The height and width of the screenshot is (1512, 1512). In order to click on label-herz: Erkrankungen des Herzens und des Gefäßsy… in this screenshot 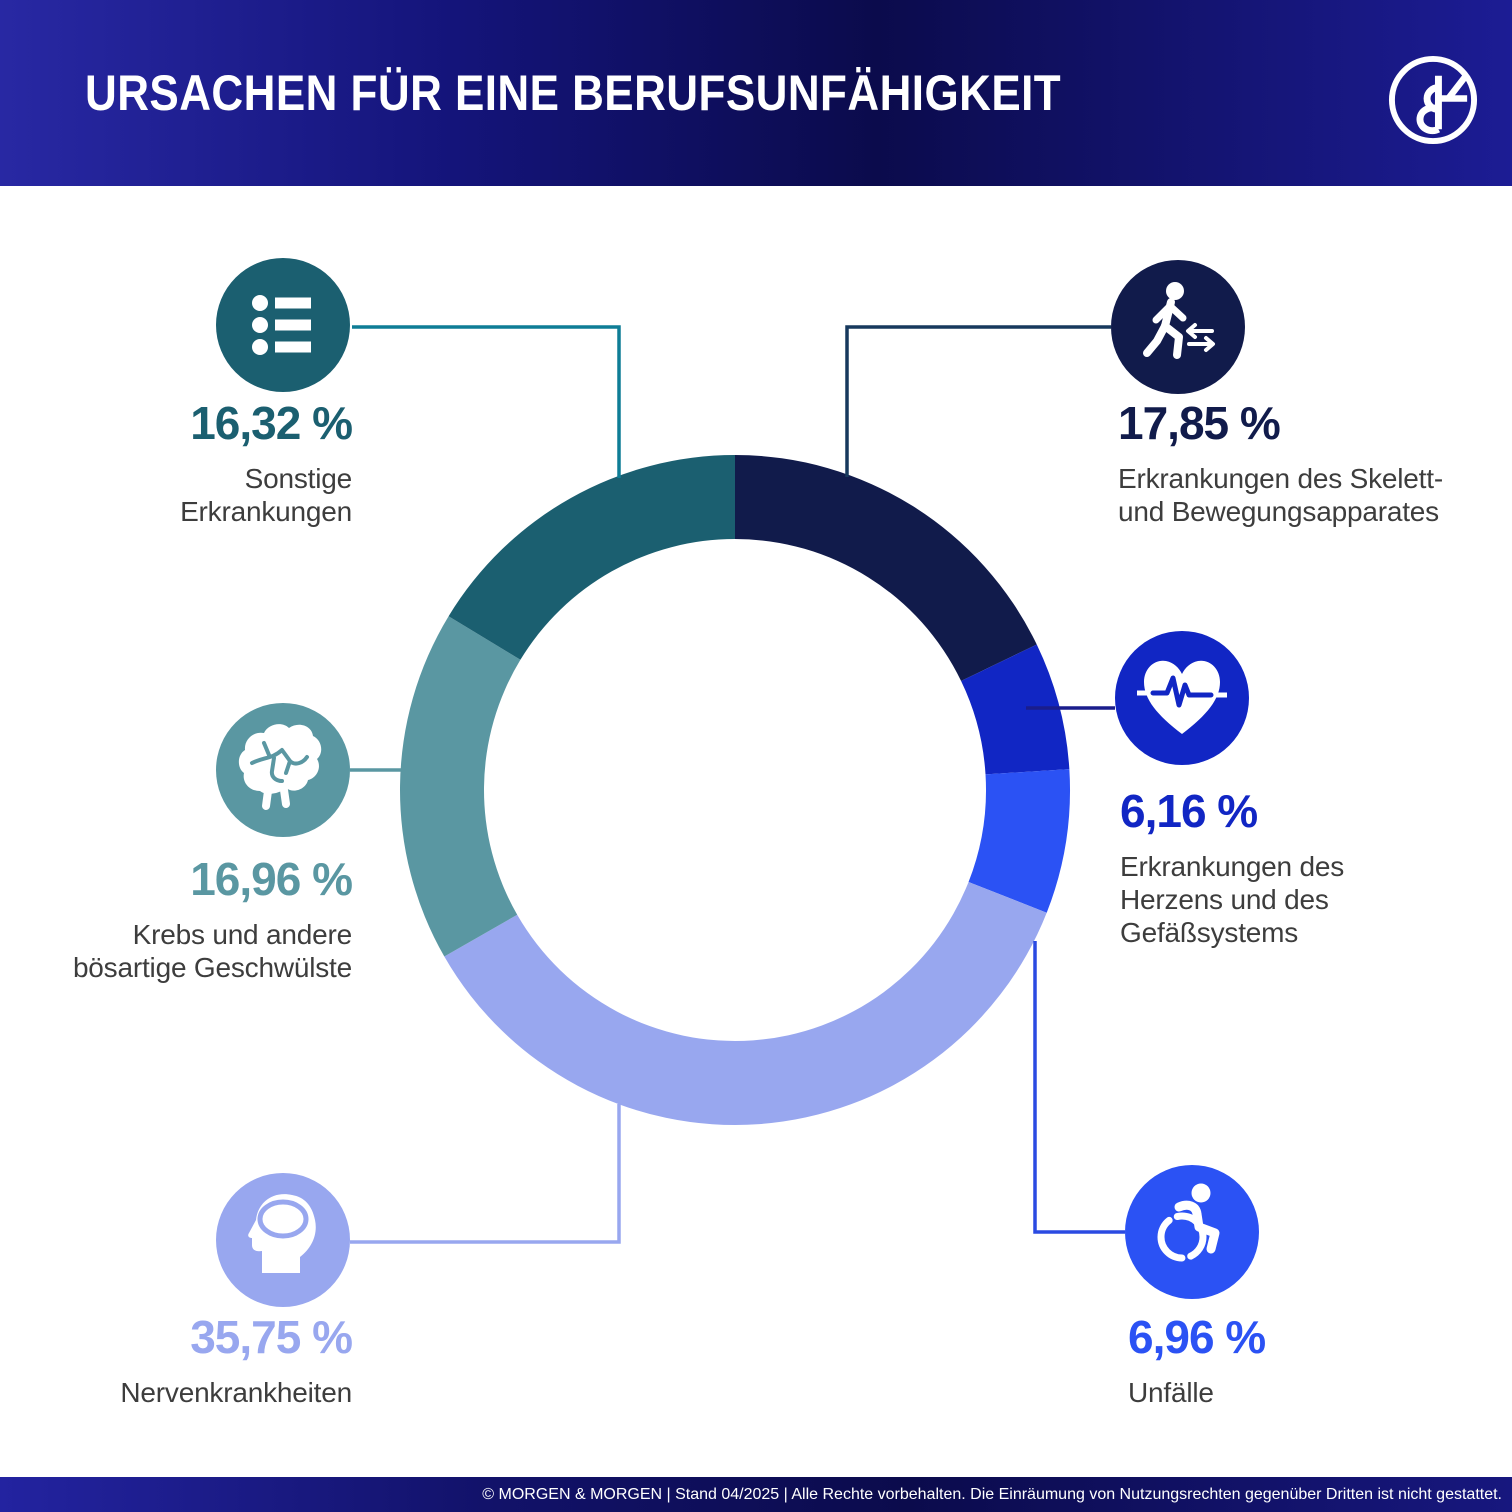, I will do `click(1232, 899)`.